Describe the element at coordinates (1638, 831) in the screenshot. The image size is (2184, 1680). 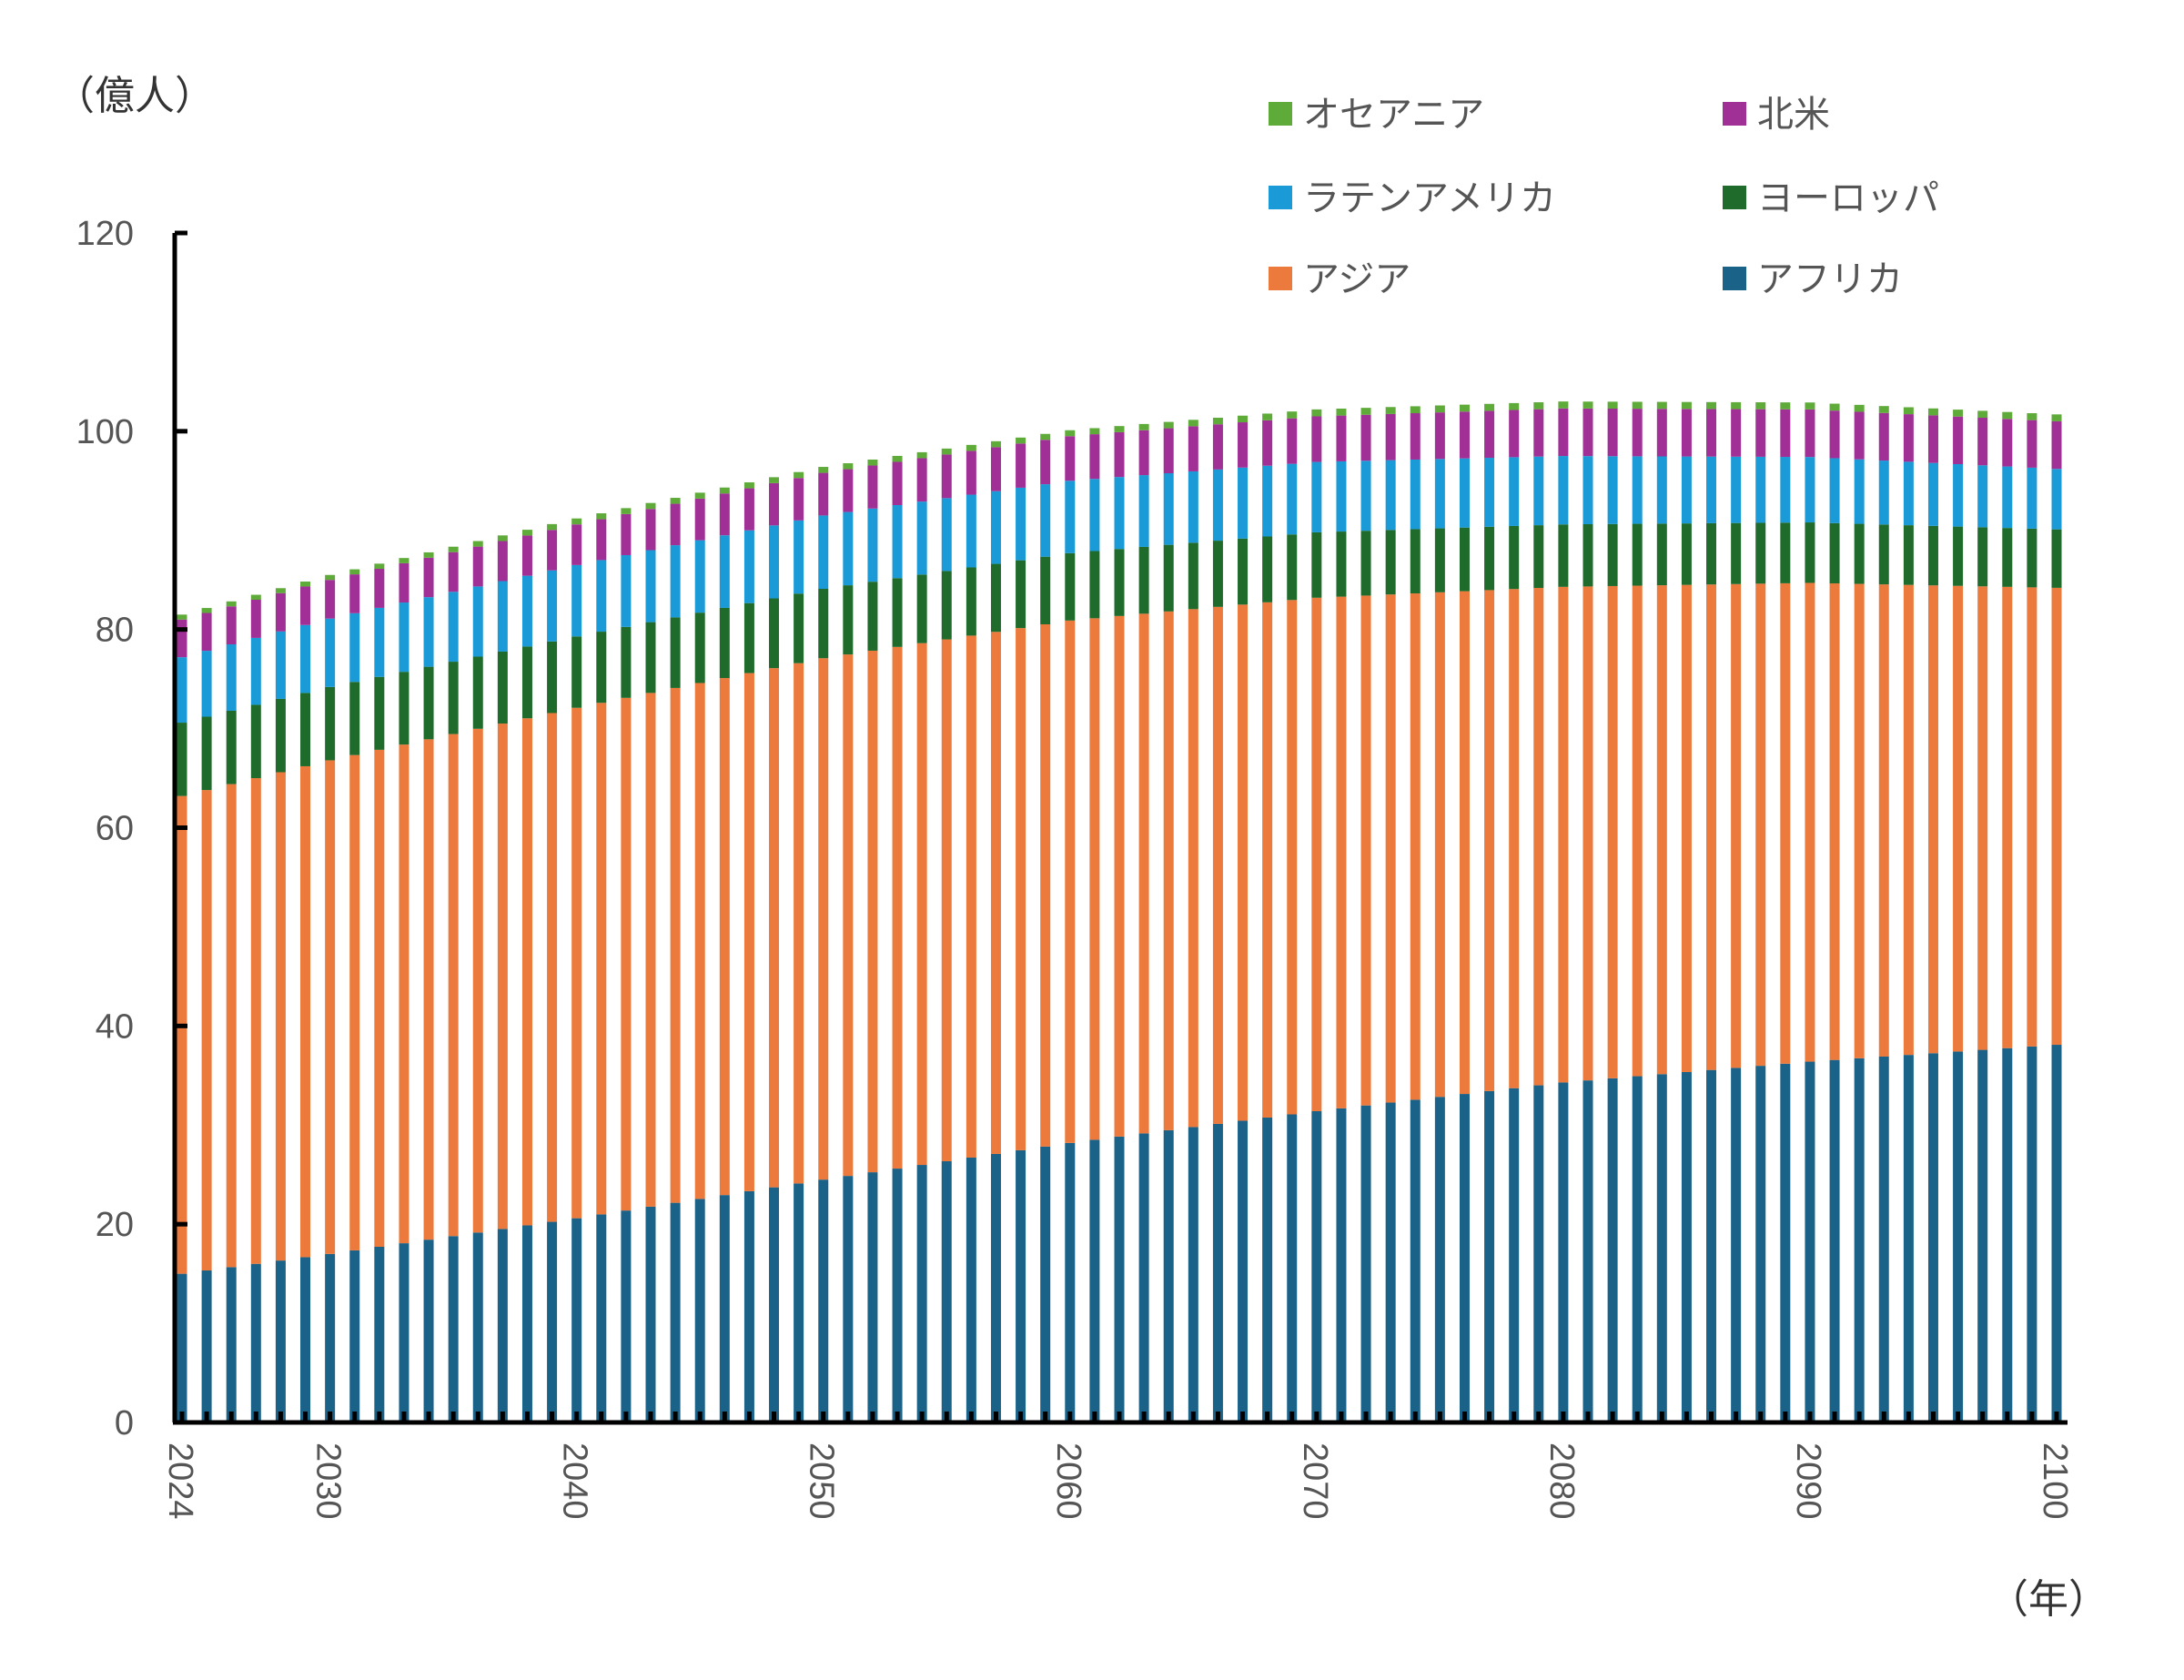
I see `bar-segment-2083-アジア` at that location.